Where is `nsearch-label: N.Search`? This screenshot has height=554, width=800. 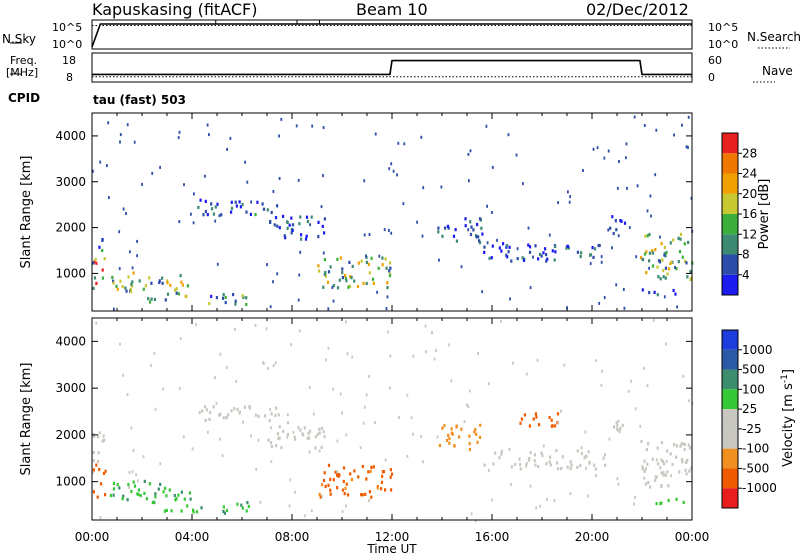
nsearch-label: N.Search is located at coordinates (773, 37).